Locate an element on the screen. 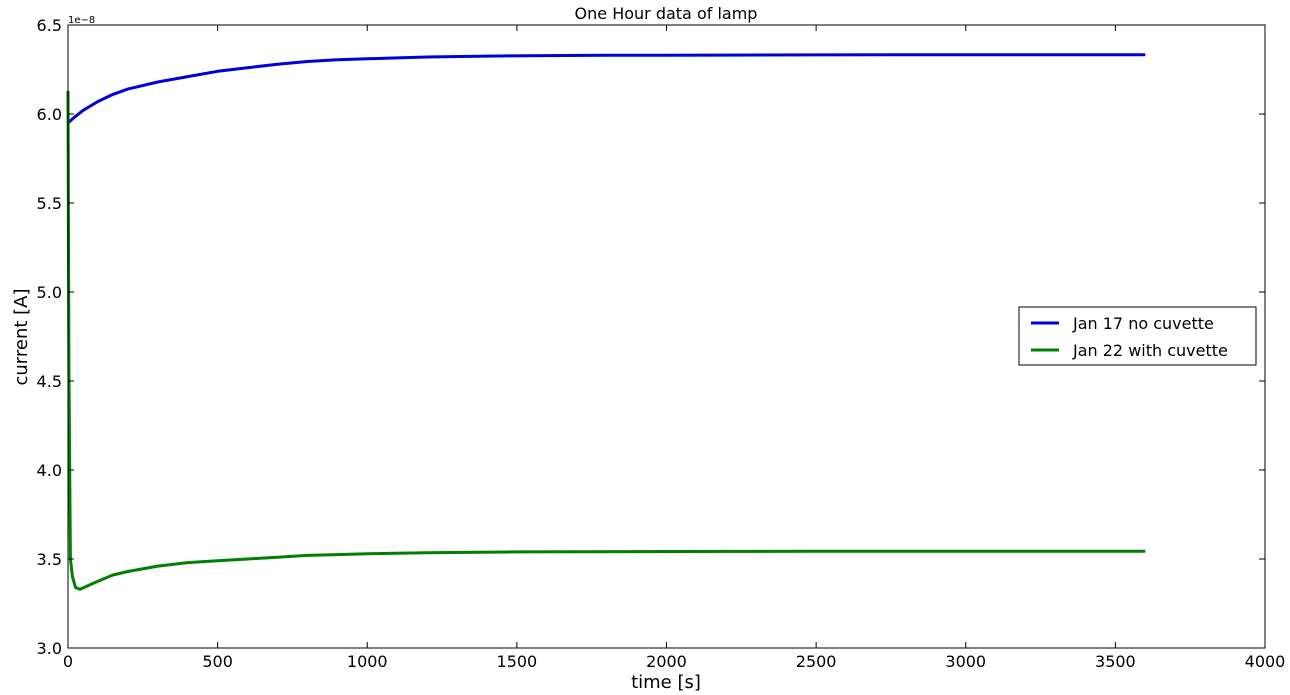 The width and height of the screenshot is (1290, 695). y-tick-label: 5.5 is located at coordinates (49, 203).